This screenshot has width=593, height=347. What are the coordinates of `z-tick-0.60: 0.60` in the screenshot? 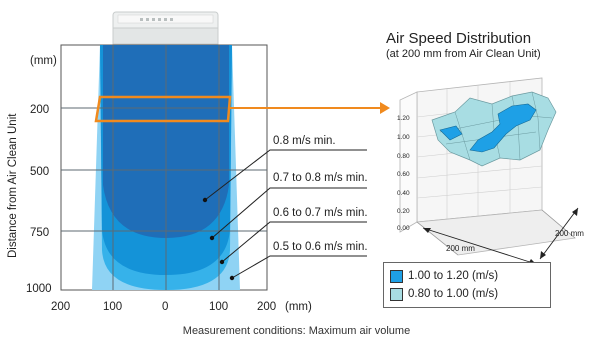 It's located at (403, 174).